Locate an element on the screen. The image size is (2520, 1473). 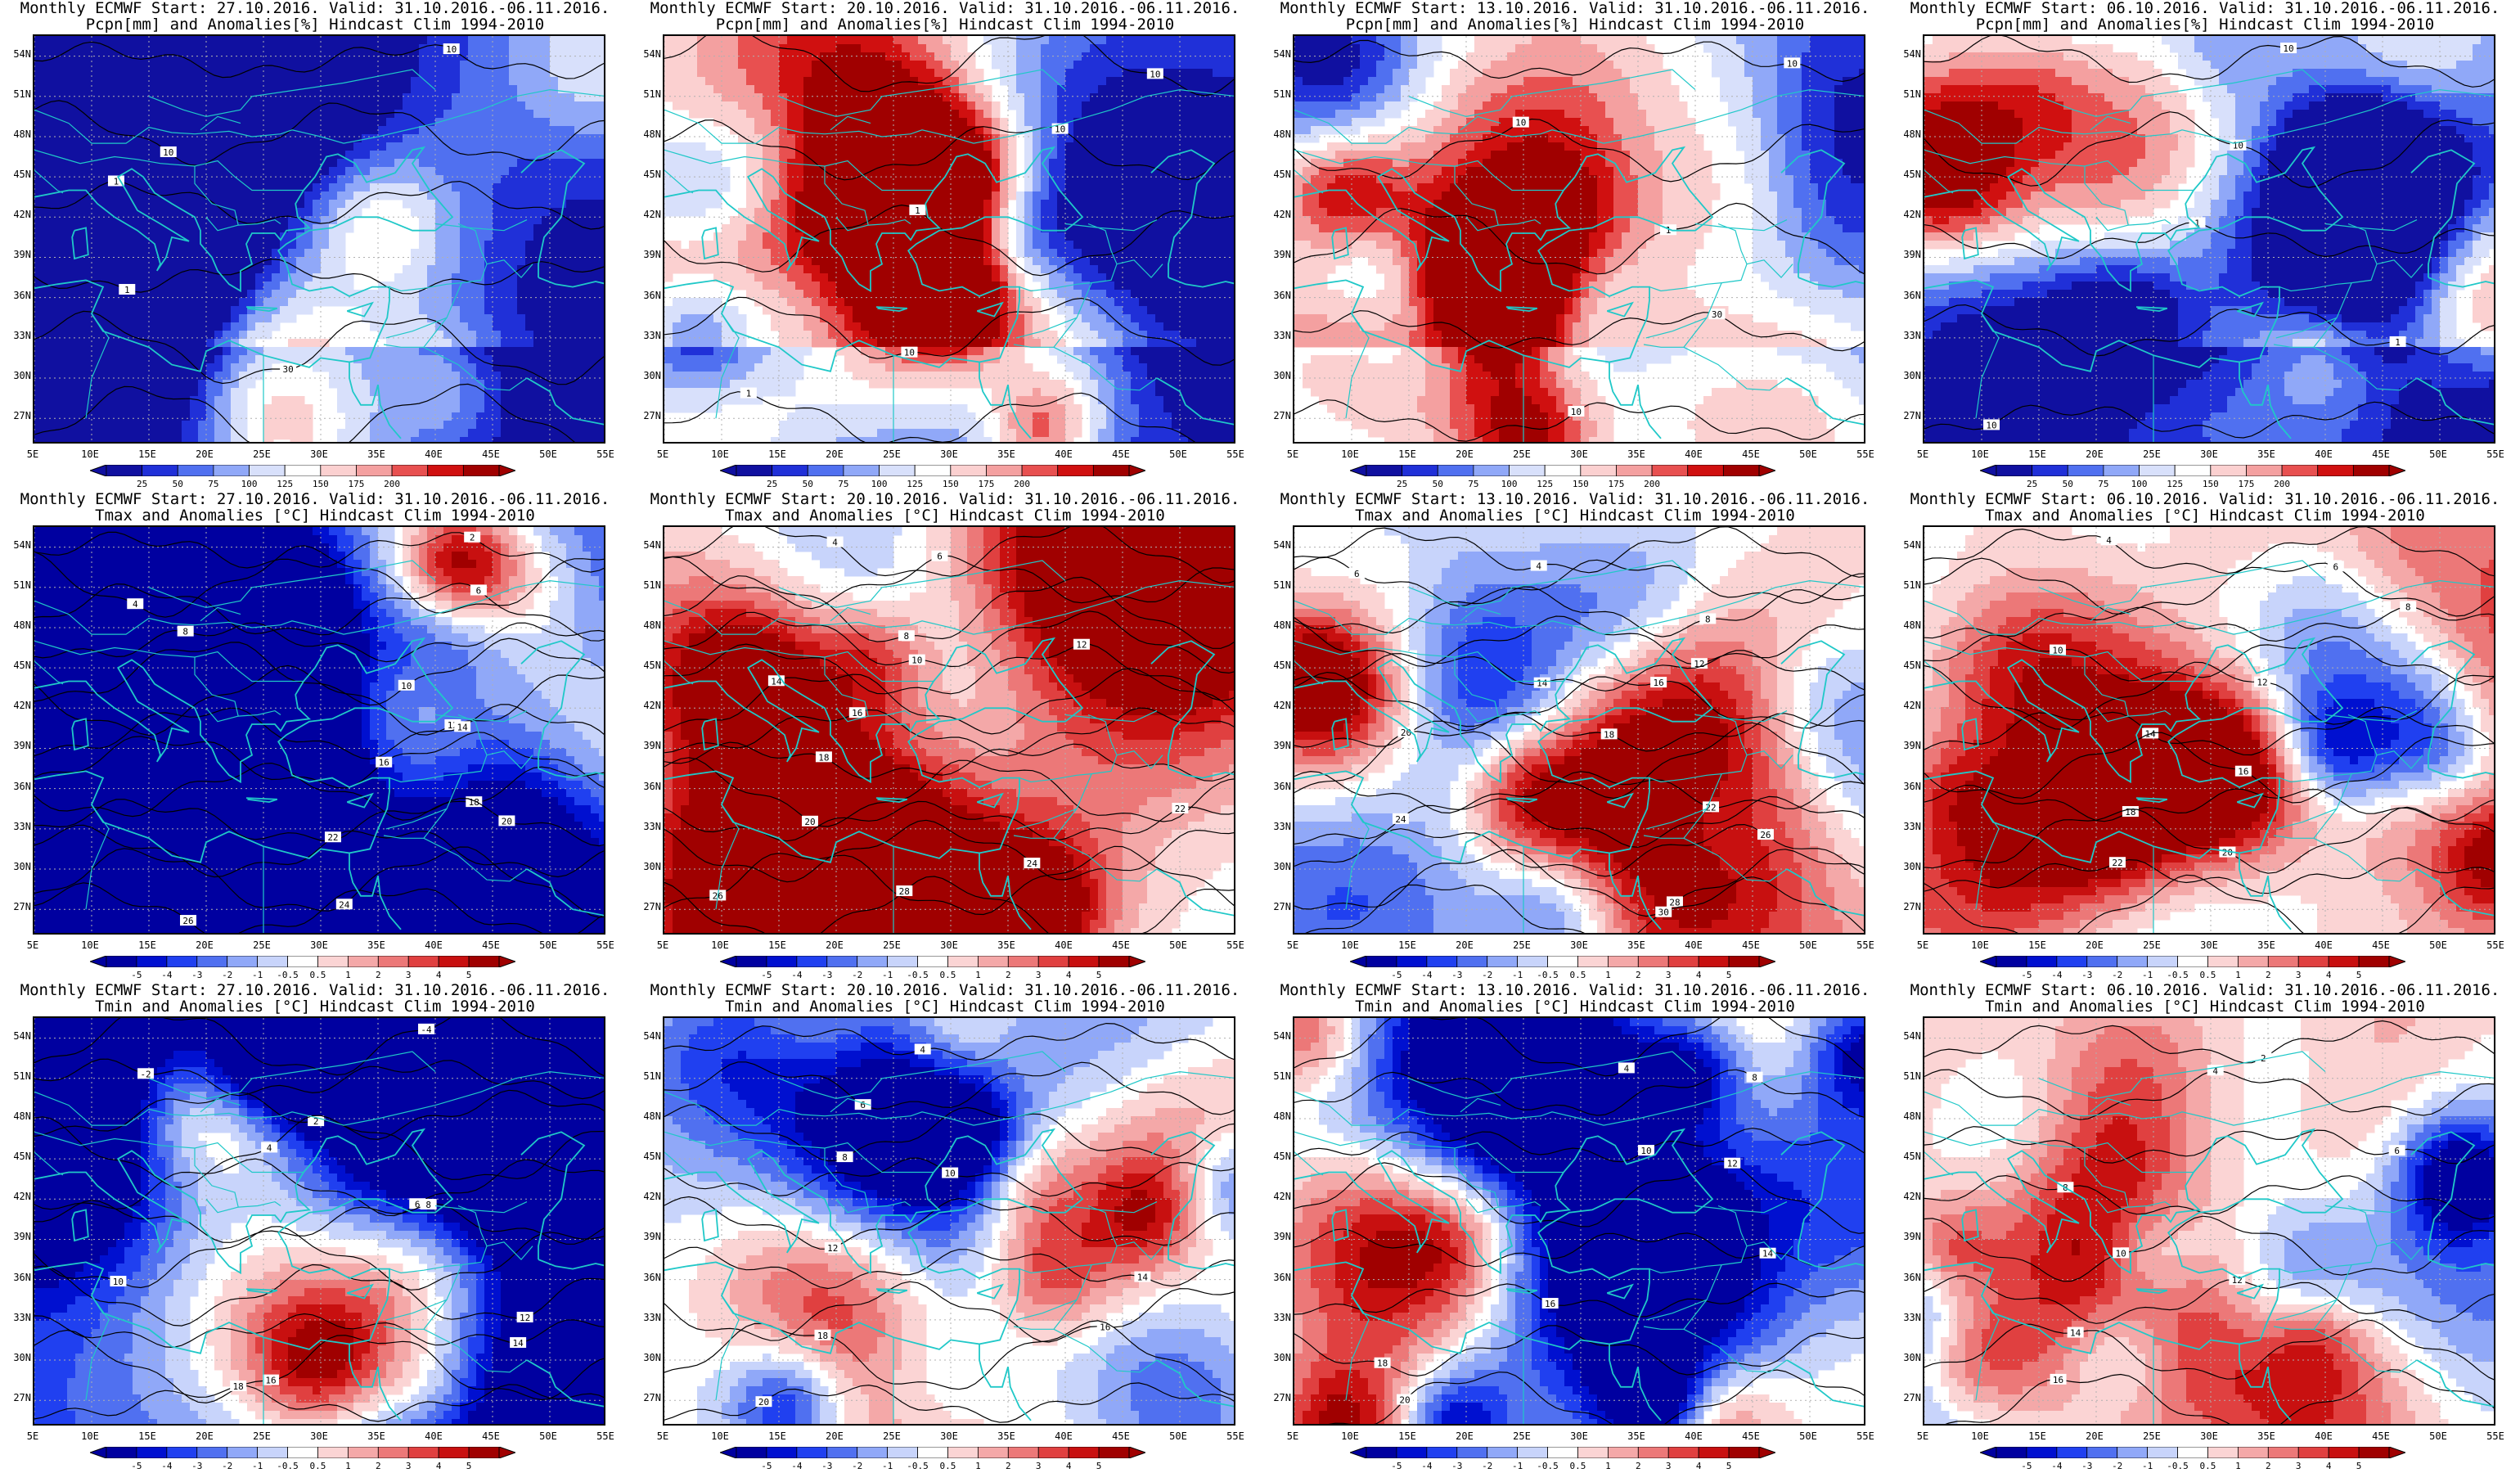
latitude-label: 51N is located at coordinates (19, 94).